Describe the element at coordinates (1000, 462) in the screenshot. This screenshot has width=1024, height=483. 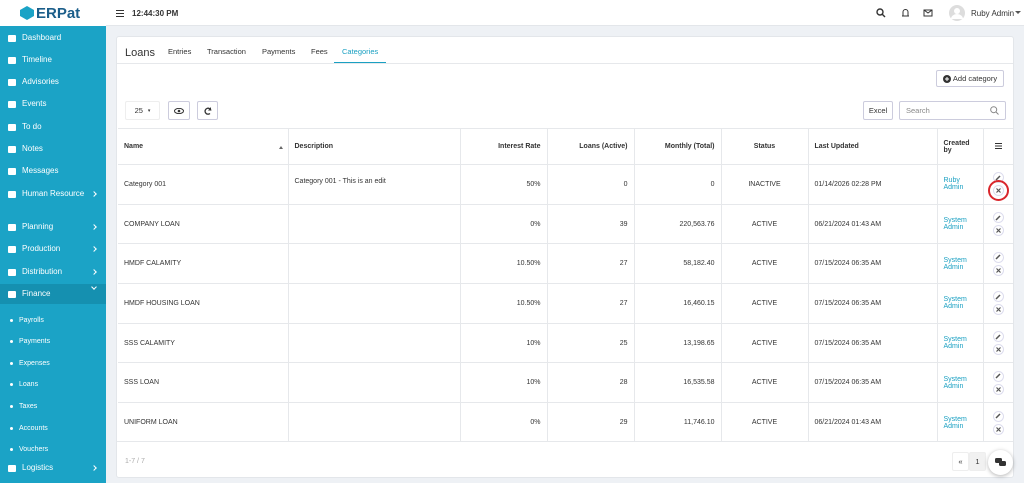
I see `chat-button` at that location.